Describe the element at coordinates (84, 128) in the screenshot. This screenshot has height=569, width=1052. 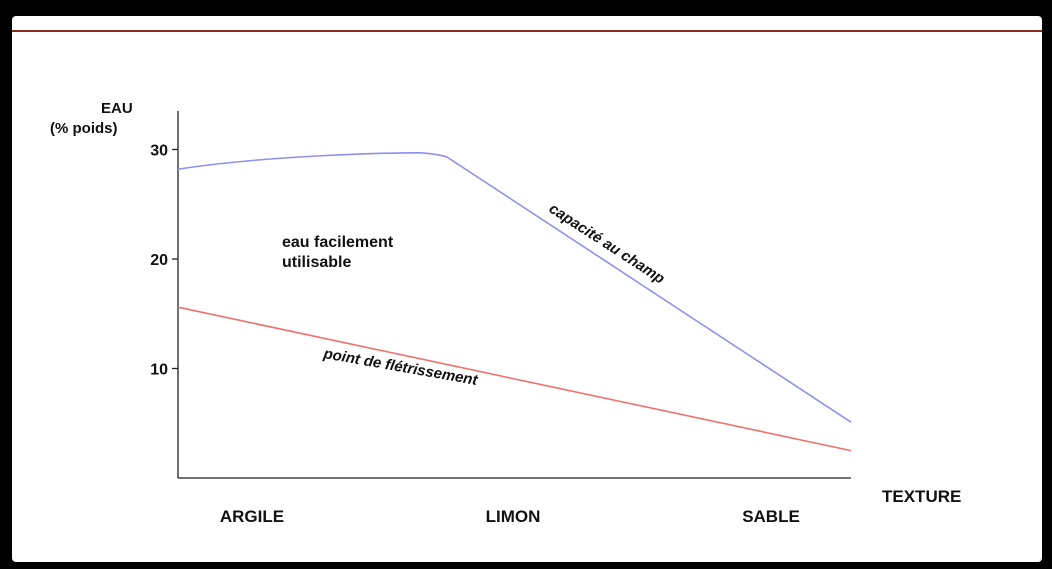
I see `y-axis-label-line2: (% poids)` at that location.